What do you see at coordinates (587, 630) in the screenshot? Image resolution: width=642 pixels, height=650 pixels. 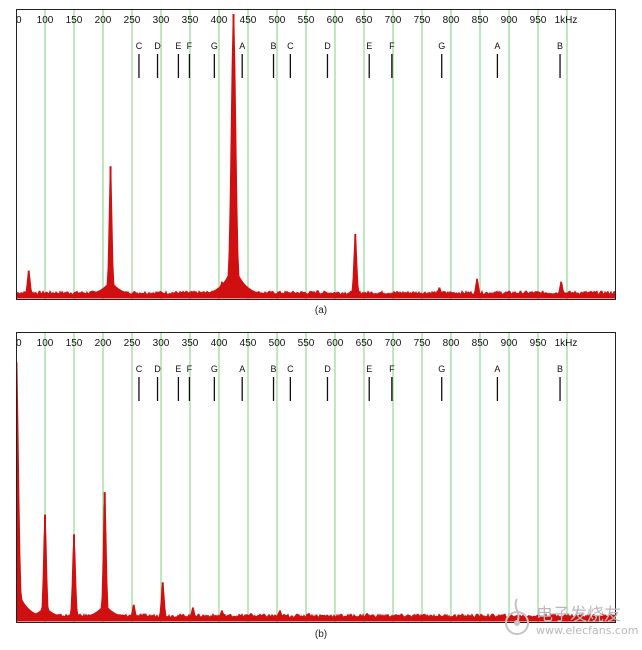 I see `watermark-text-url: www.elecfans.com` at bounding box center [587, 630].